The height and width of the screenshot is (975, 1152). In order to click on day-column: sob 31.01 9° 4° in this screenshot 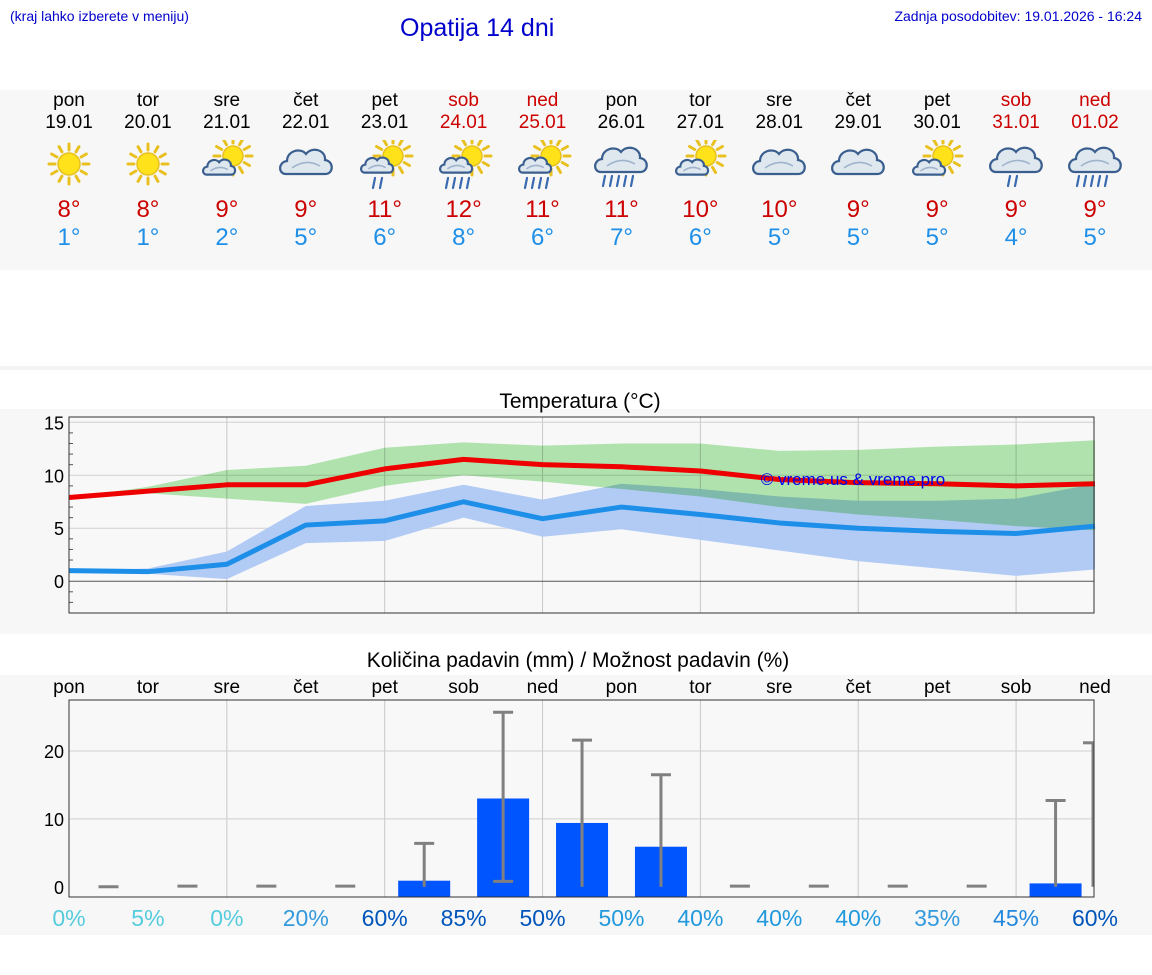, I will do `click(1016, 171)`.